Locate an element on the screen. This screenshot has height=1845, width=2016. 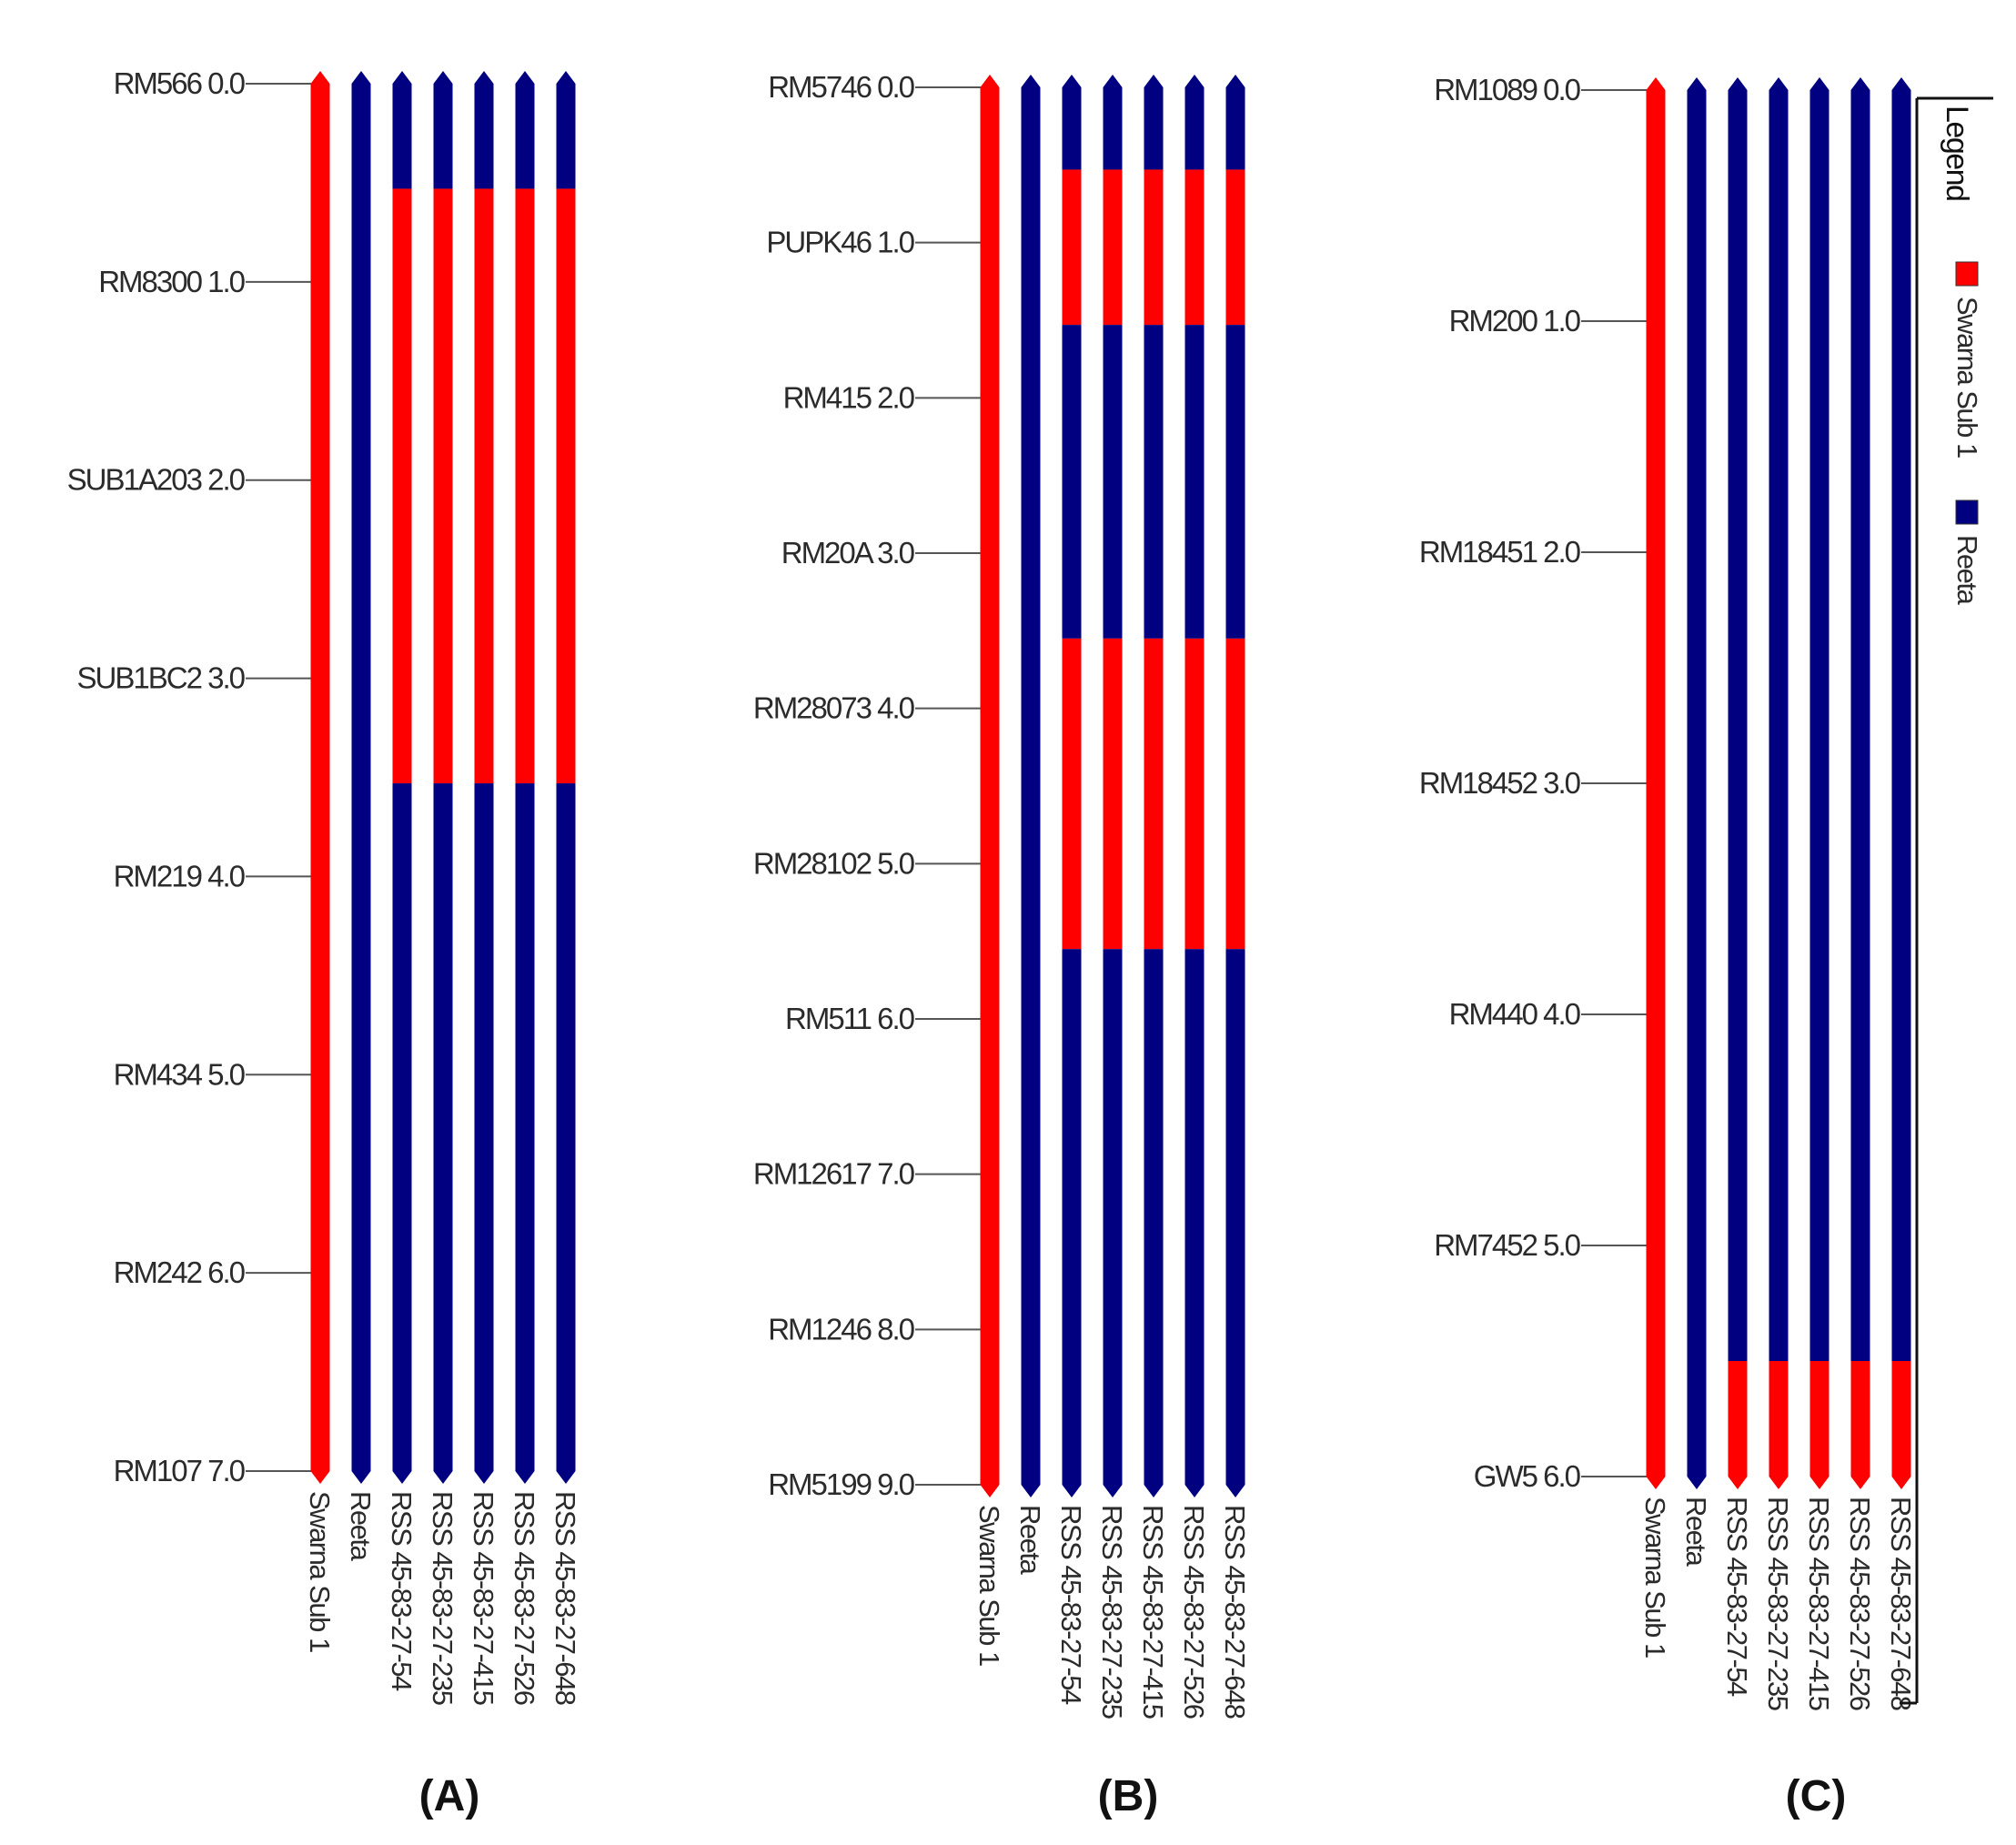
panel-label: (B) is located at coordinates (1129, 1796).